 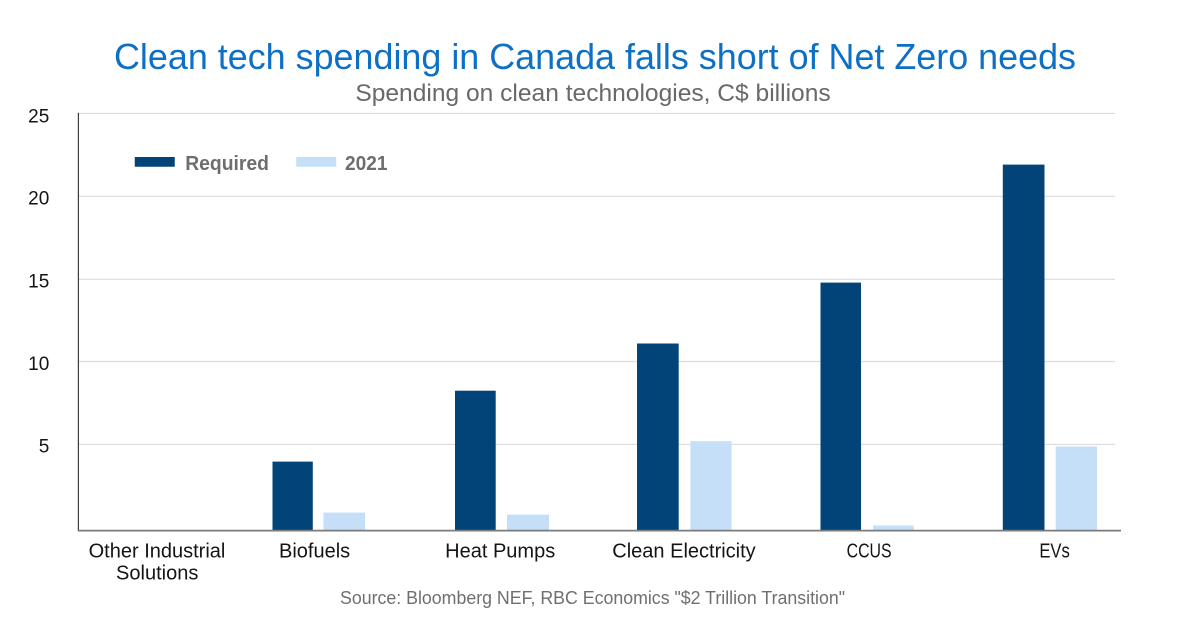 I want to click on svg-text: 2021, so click(x=366, y=164).